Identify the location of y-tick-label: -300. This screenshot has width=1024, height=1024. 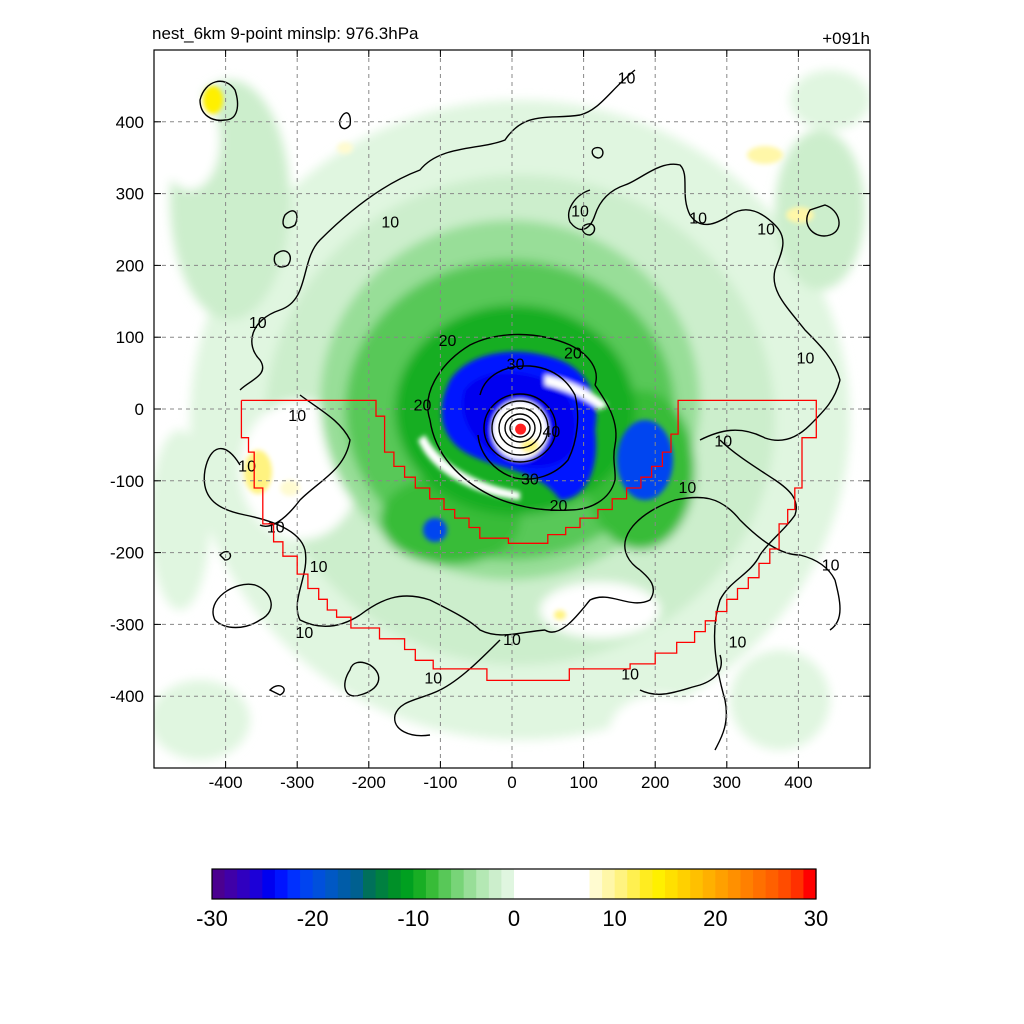
(127, 624).